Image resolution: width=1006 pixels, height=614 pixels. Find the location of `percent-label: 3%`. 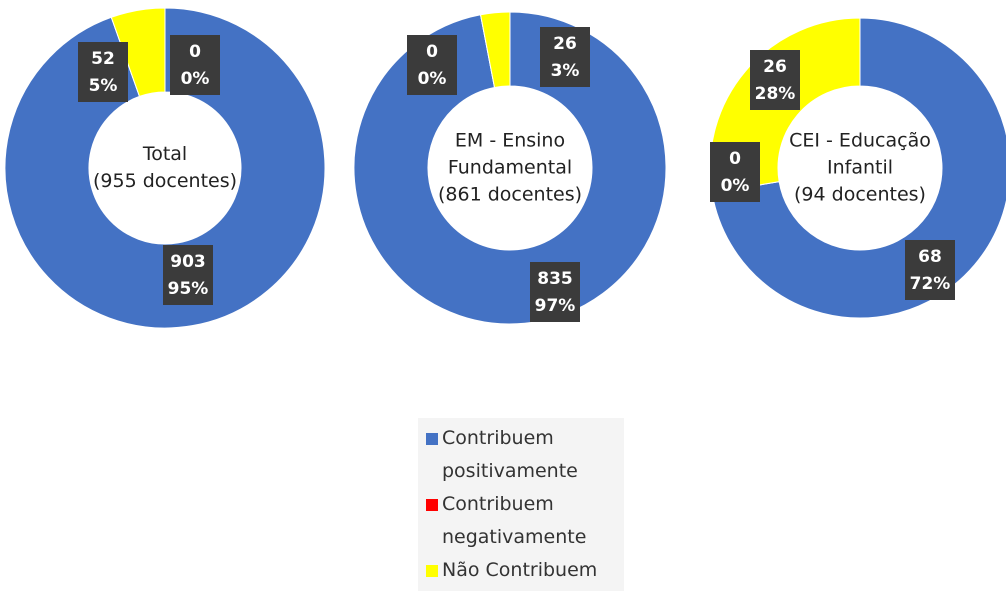

percent-label: 3% is located at coordinates (565, 71).